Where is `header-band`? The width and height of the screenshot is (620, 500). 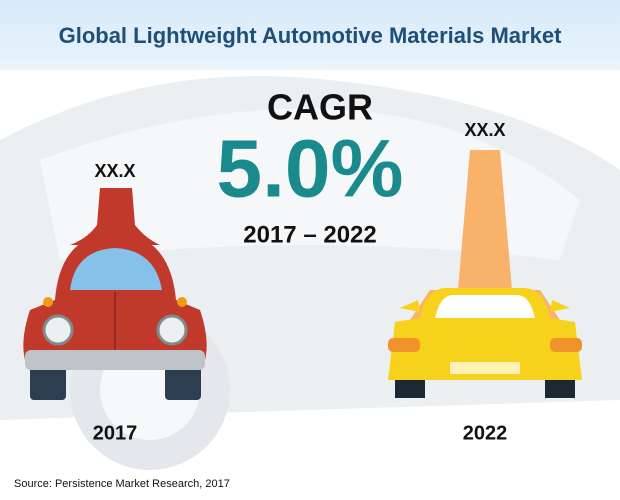
header-band is located at coordinates (310, 35).